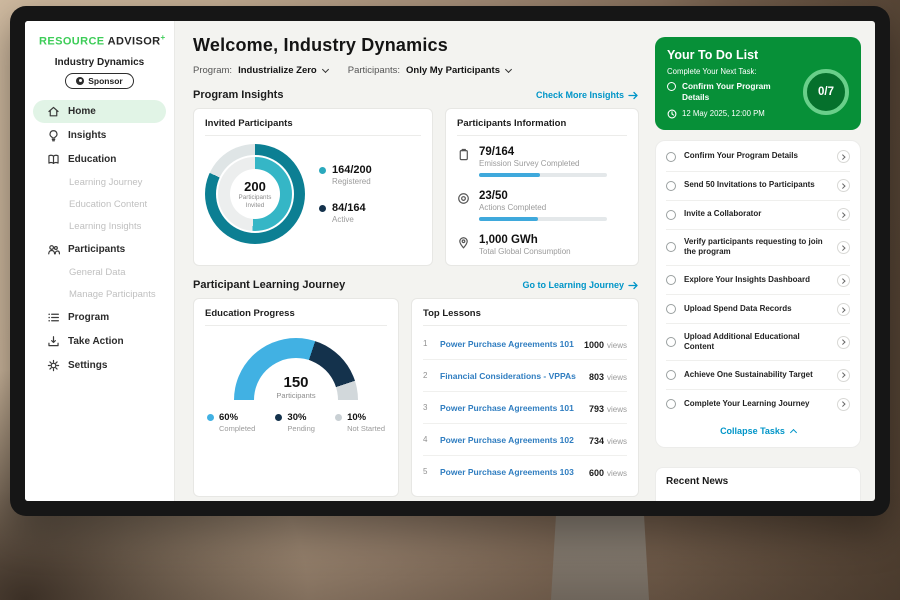 The height and width of the screenshot is (600, 900). Describe the element at coordinates (747, 403) in the screenshot. I see `task-label: Complete Your Learning Journey` at that location.